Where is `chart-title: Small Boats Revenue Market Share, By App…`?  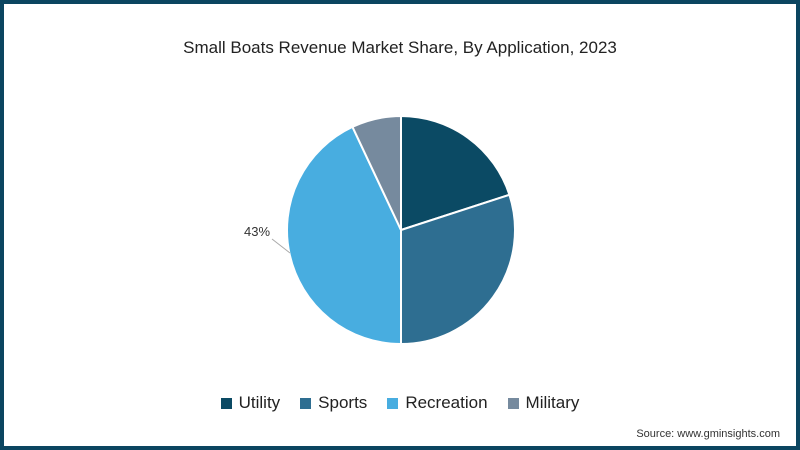 chart-title: Small Boats Revenue Market Share, By App… is located at coordinates (400, 47).